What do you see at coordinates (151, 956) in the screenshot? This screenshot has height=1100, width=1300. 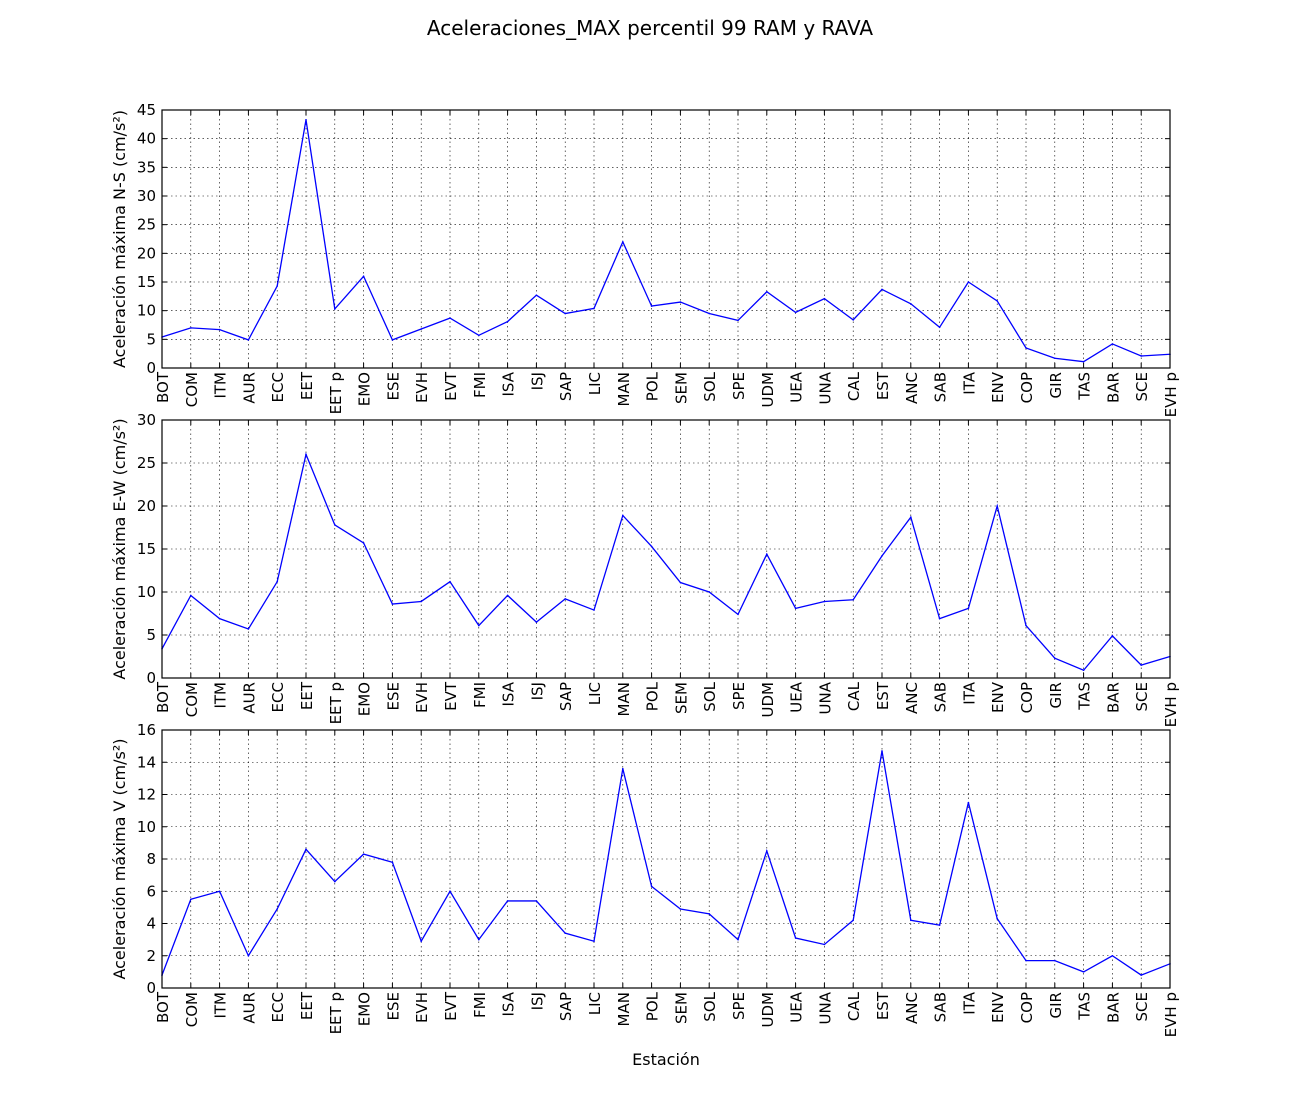 I see `y-tick-label: 2` at bounding box center [151, 956].